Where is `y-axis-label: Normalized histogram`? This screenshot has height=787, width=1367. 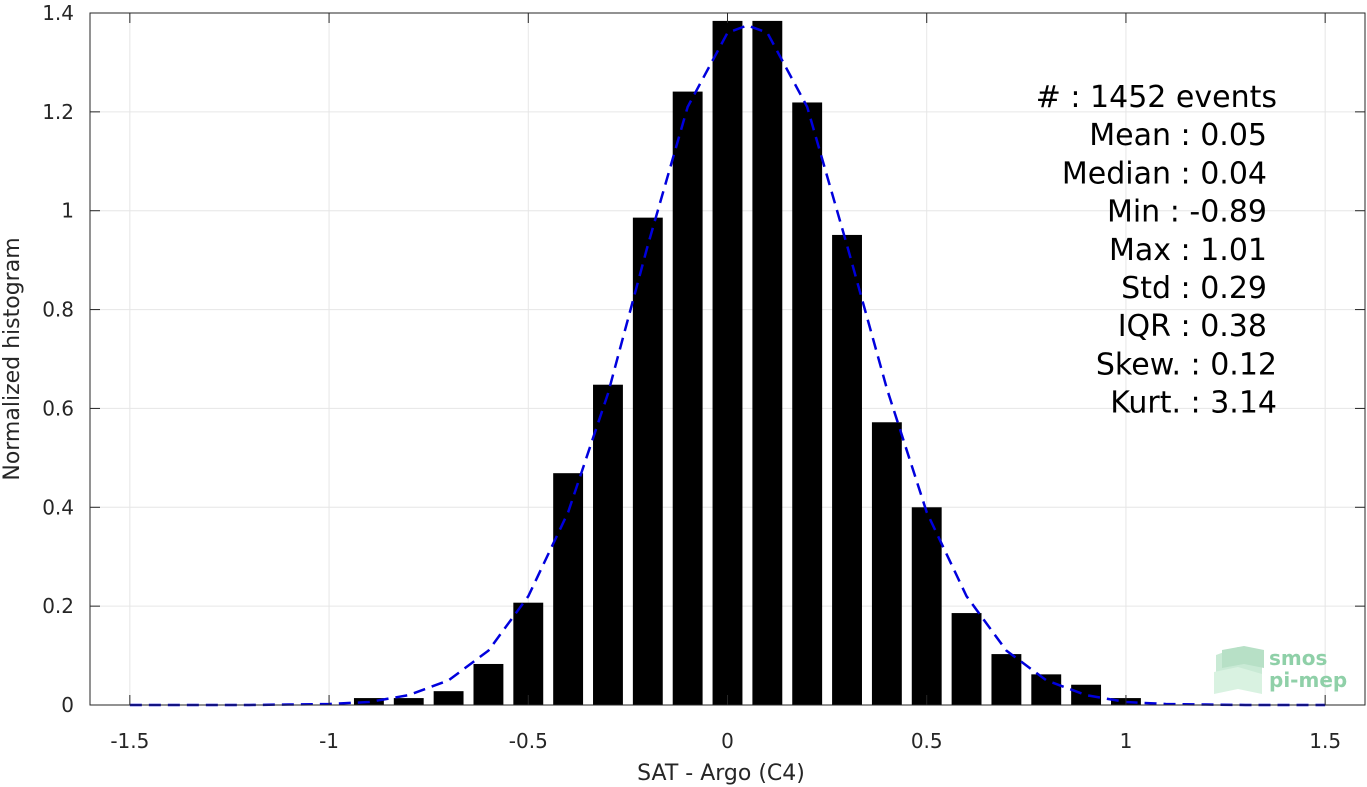
y-axis-label: Normalized histogram is located at coordinates (12, 358).